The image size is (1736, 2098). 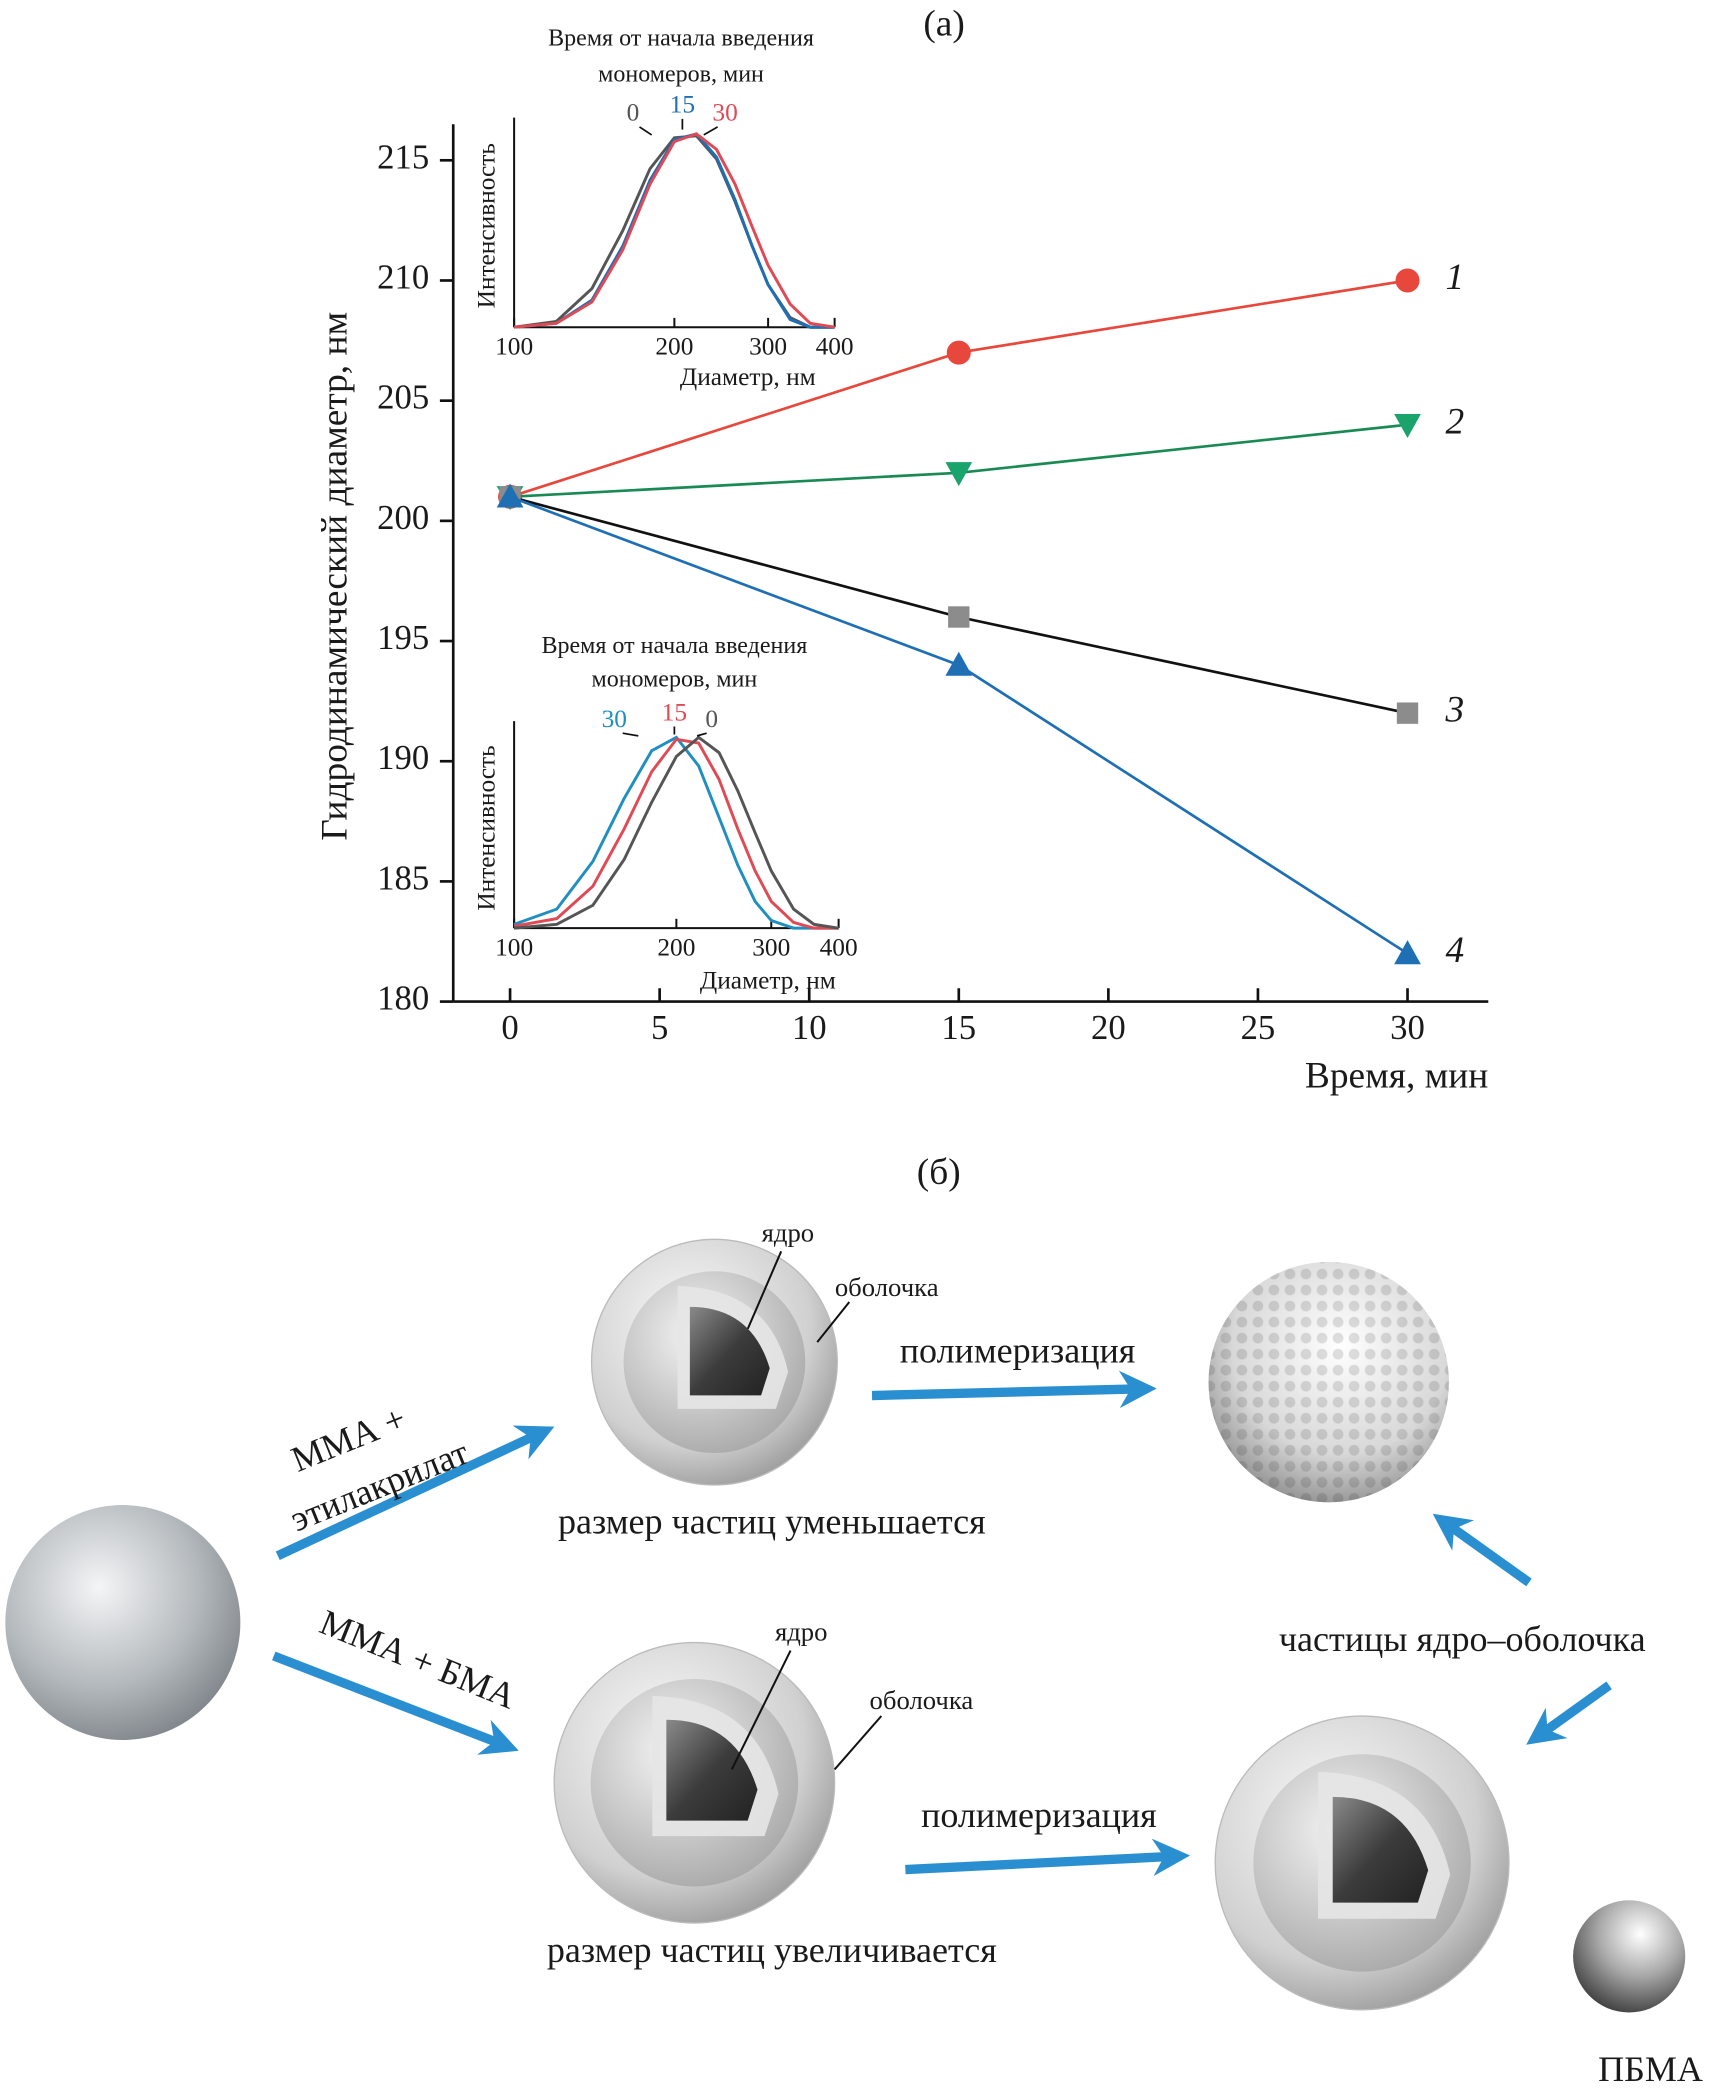 I want to click on y-tick-label: 205, so click(x=403, y=397).